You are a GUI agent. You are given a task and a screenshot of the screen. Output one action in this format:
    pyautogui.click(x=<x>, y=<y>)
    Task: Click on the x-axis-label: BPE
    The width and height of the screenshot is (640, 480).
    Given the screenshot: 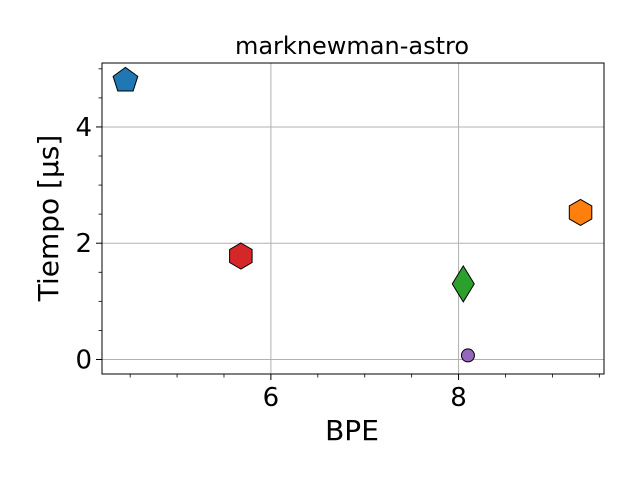 What is the action you would take?
    pyautogui.click(x=352, y=430)
    